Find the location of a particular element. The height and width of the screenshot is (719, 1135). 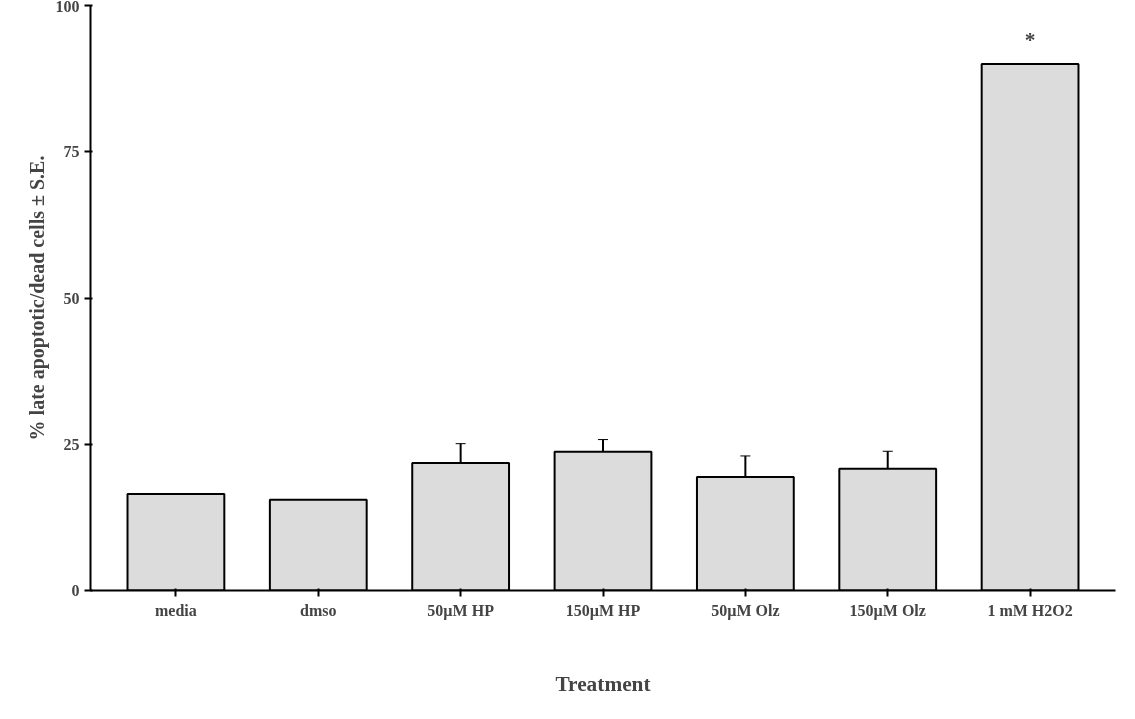

x-axis-title: Treatment is located at coordinates (603, 683).